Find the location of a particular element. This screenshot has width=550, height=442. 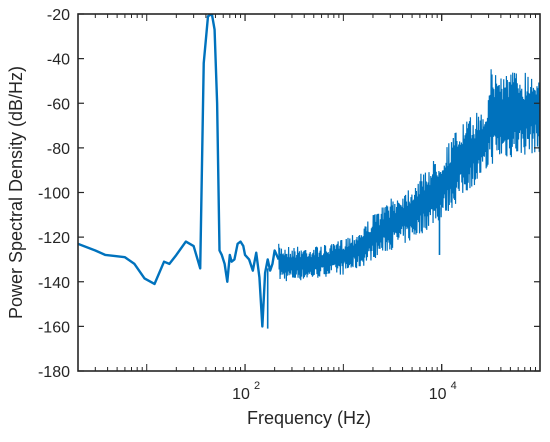

y-tick-label: -180 is located at coordinates (54, 372).